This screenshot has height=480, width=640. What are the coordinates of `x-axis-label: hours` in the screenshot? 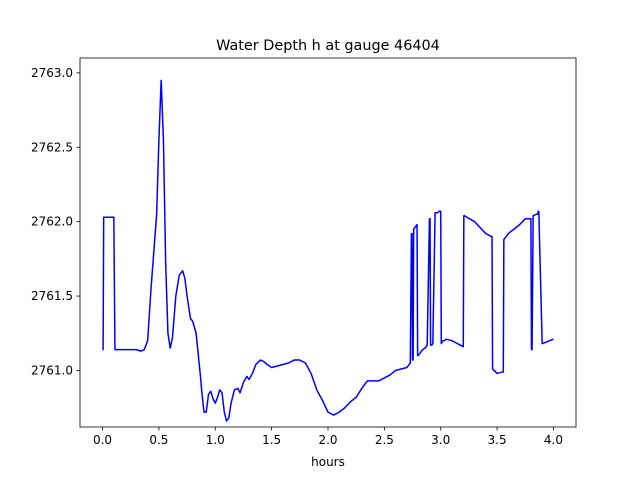 It's located at (328, 462).